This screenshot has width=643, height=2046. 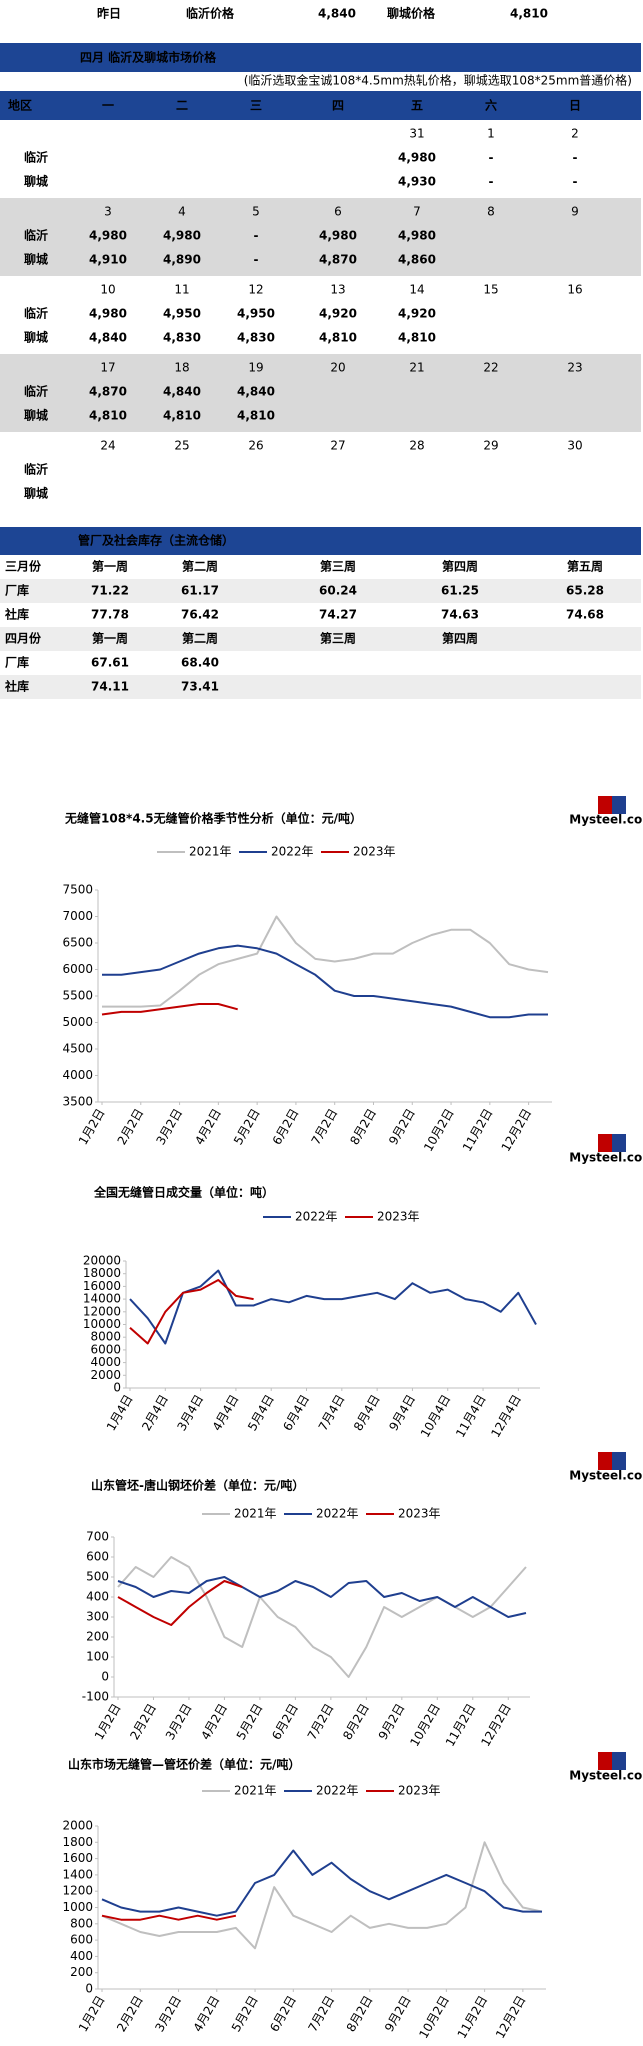 What do you see at coordinates (105, 1349) in the screenshot?
I see `y-tick-label: 6000` at bounding box center [105, 1349].